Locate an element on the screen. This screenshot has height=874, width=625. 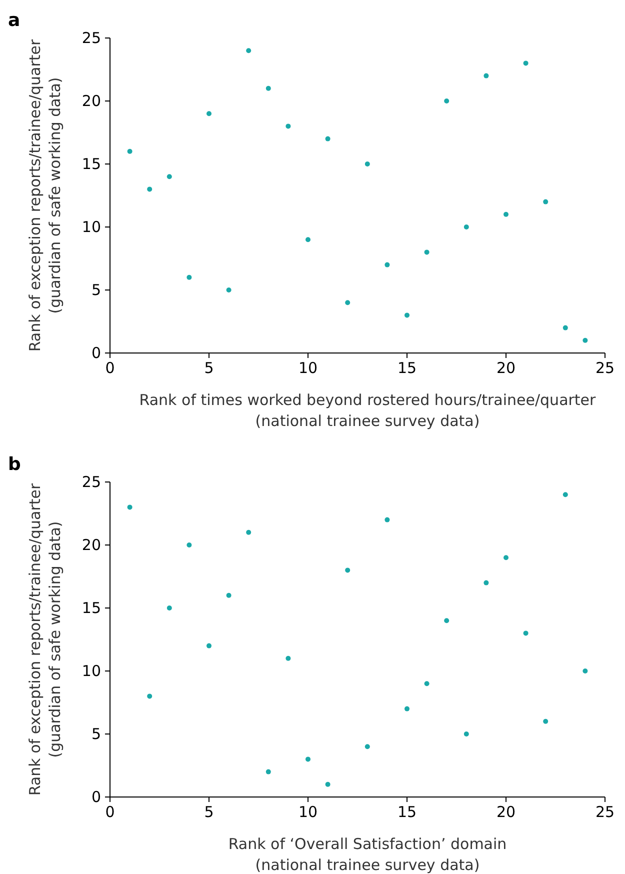
x-axis-title: Rank of times worked beyond rostered hours/trainee/quarter (national trainee survey data) is located at coordinates (368, 410).